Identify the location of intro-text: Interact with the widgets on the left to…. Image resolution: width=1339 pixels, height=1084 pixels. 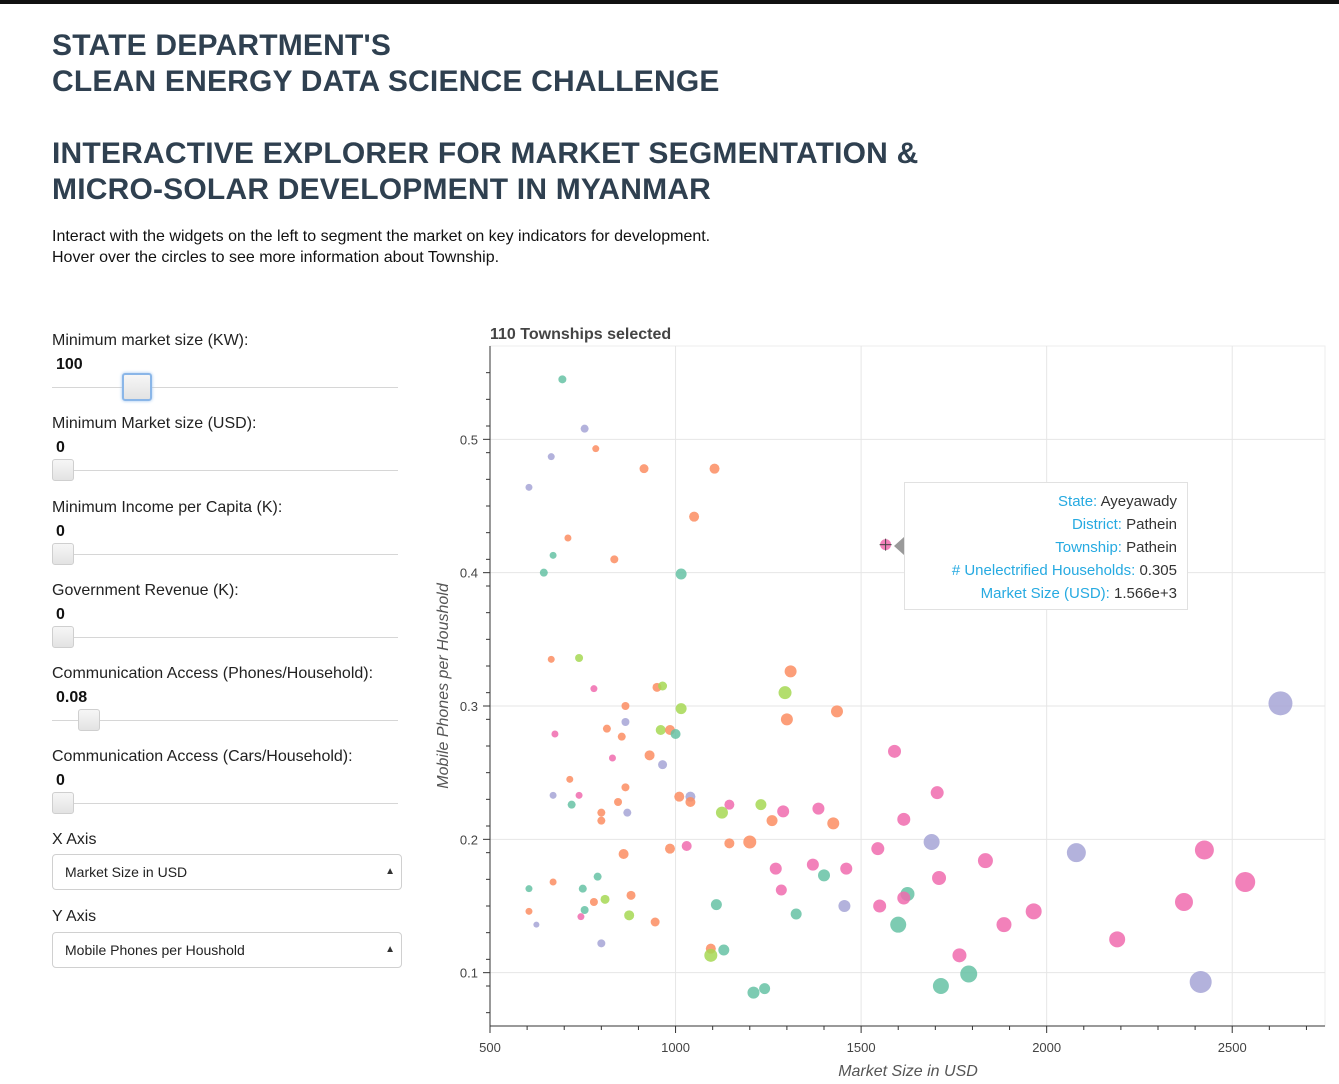
(381, 247).